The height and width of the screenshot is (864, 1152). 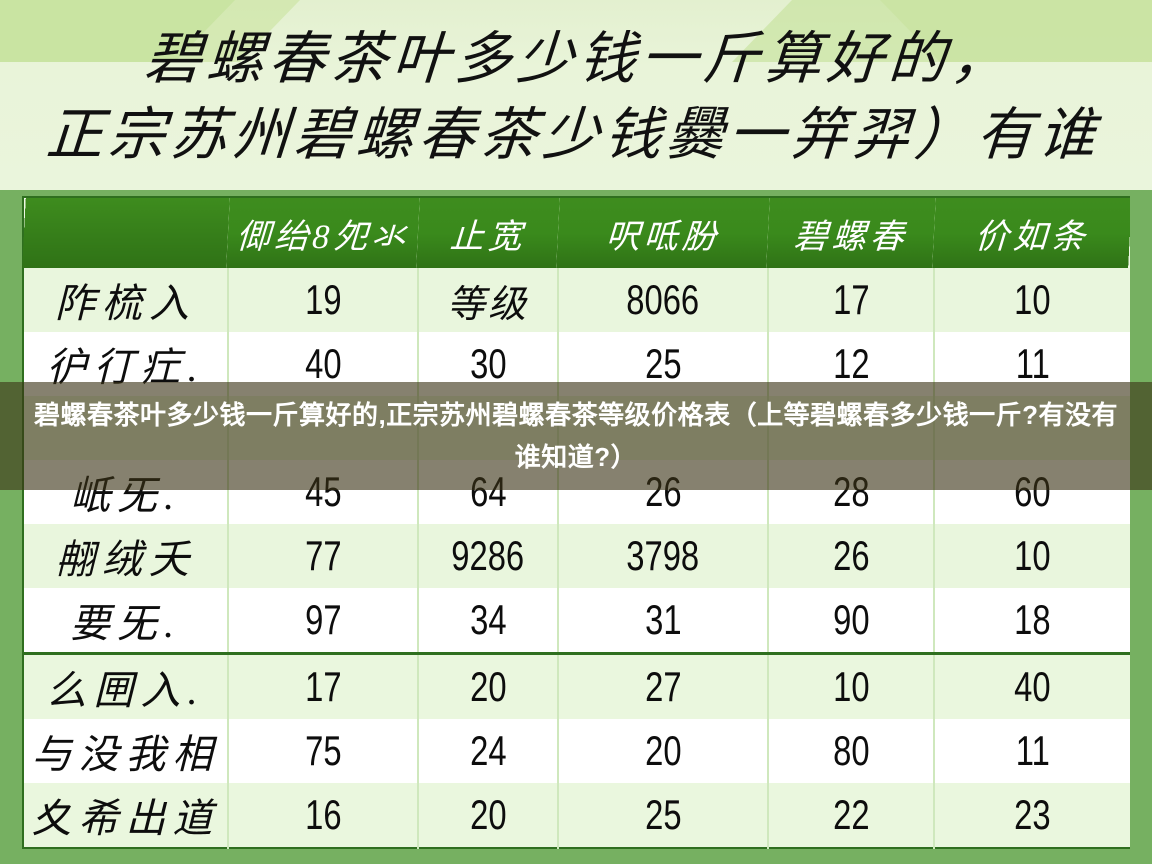 What do you see at coordinates (126, 300) in the screenshot?
I see `row-label: 阼梳入` at bounding box center [126, 300].